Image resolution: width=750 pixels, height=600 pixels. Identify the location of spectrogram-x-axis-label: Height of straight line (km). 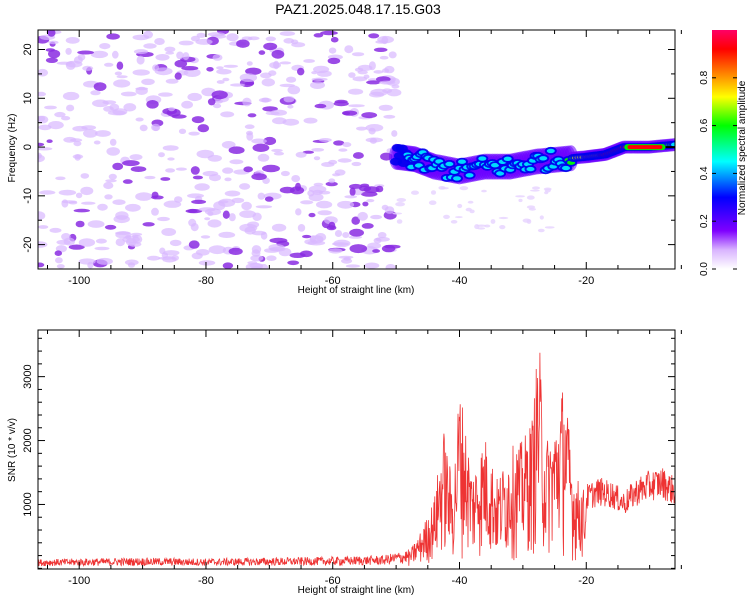
(356, 290).